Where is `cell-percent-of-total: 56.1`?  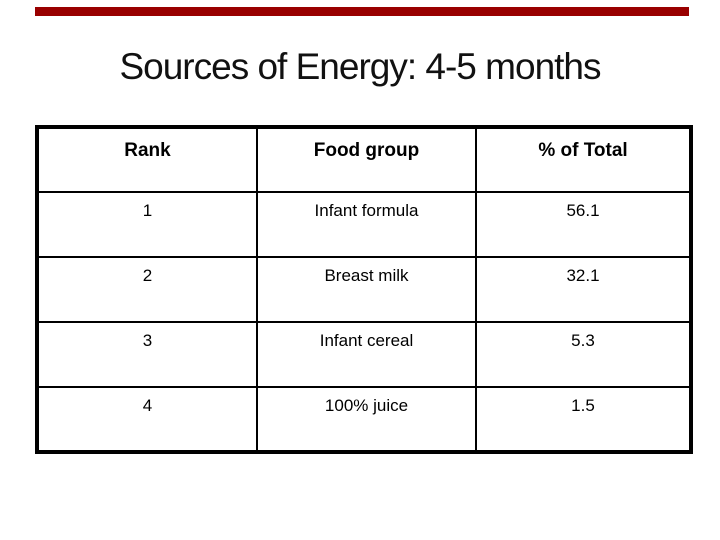 cell-percent-of-total: 56.1 is located at coordinates (583, 224).